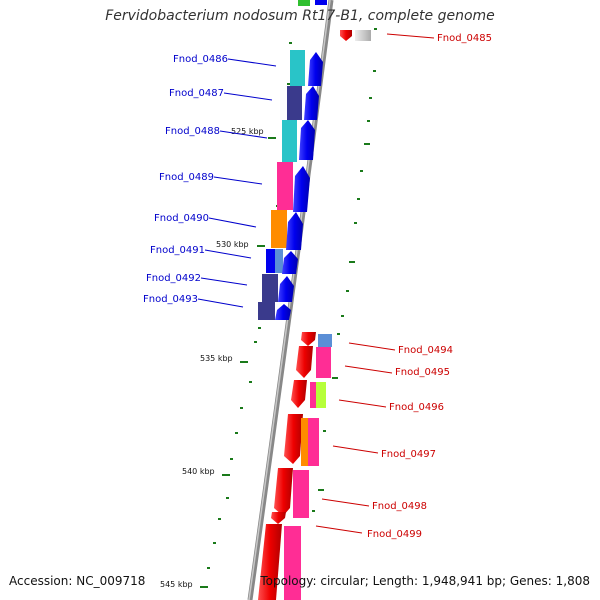  I want to click on gene-label-fnod-0496: Fnod_0496, so click(416, 407).